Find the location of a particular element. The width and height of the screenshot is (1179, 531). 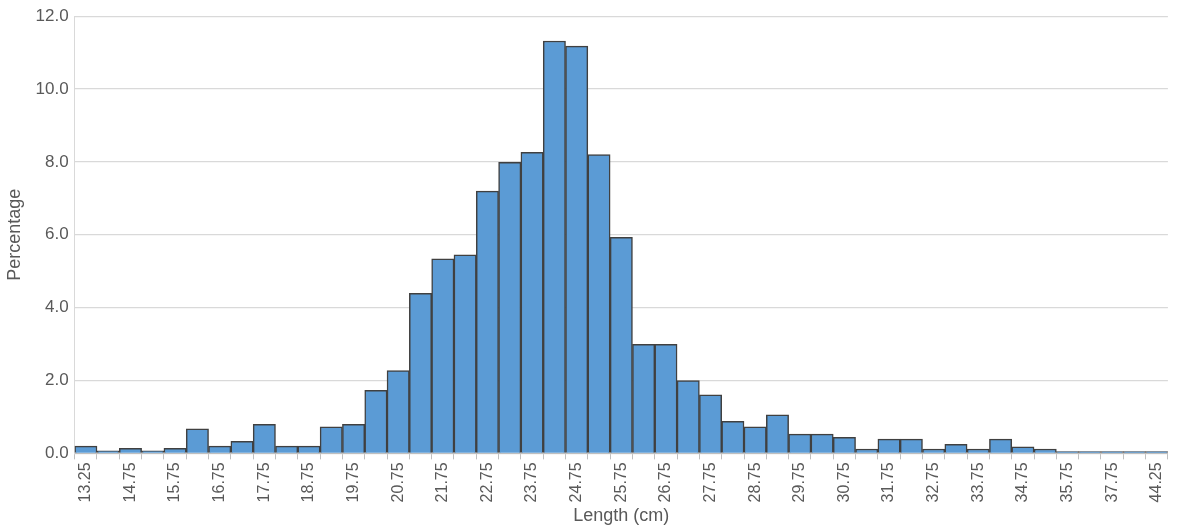

x-tick-label: 35.75 is located at coordinates (1066, 482).